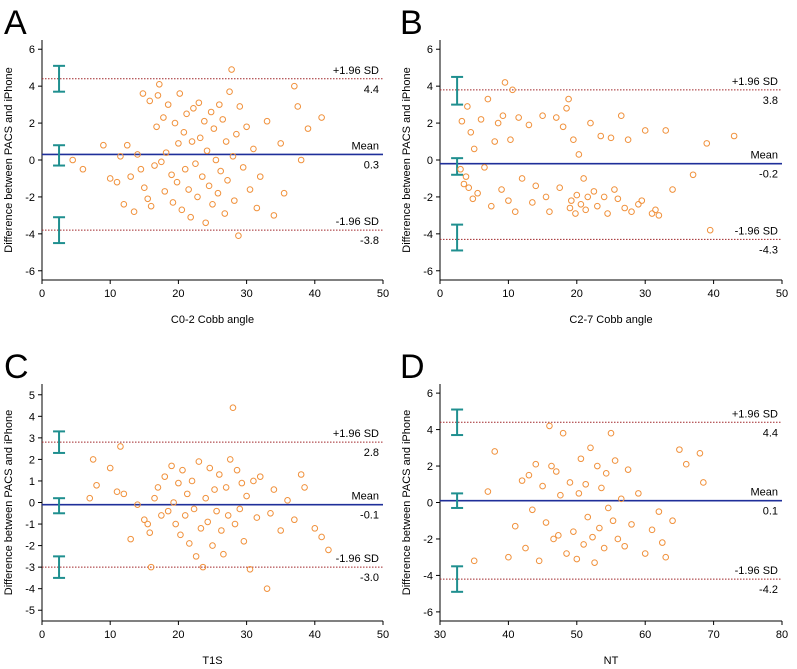 Image resolution: width=797 pixels, height=669 pixels. What do you see at coordinates (610, 320) in the screenshot?
I see `x-axis-title: C2-7 Cobb angle` at bounding box center [610, 320].